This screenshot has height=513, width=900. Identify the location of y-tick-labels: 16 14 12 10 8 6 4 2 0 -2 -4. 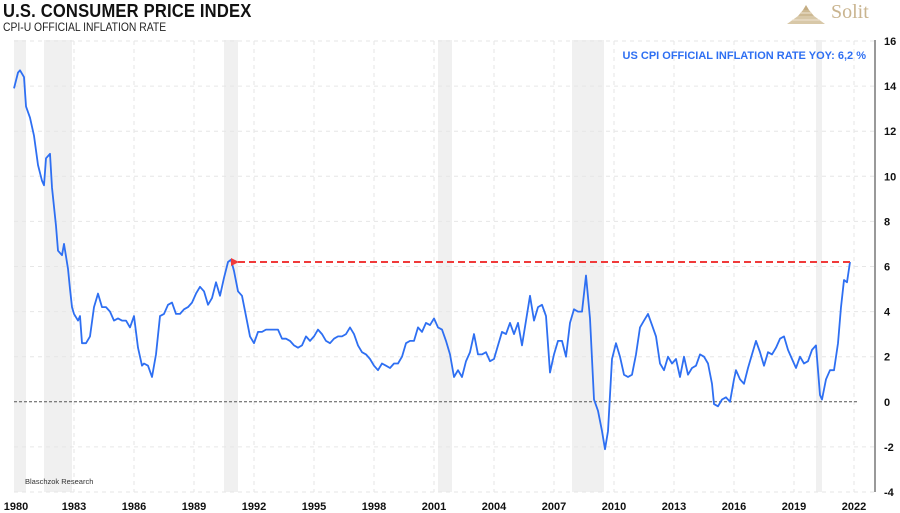
(890, 267).